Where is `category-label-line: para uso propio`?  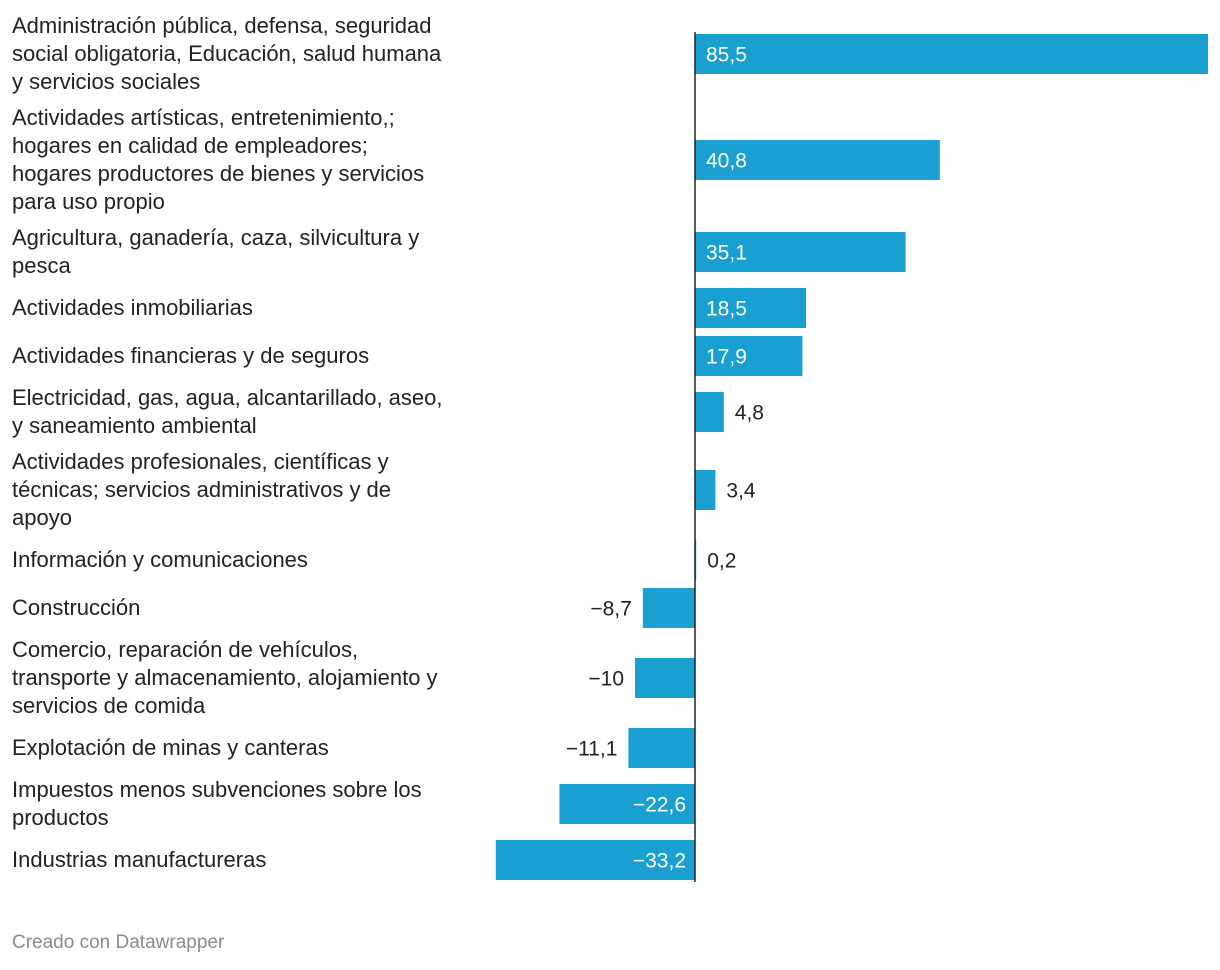
category-label-line: para uso propio is located at coordinates (88, 201).